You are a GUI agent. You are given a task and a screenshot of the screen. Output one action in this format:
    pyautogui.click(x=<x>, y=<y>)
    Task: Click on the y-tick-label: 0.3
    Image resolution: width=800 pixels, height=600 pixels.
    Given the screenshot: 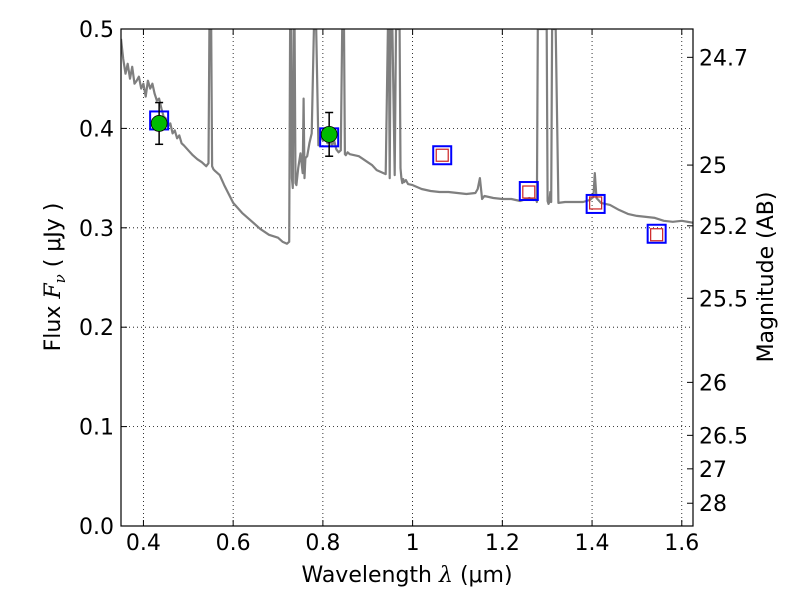 What is the action you would take?
    pyautogui.click(x=96, y=229)
    